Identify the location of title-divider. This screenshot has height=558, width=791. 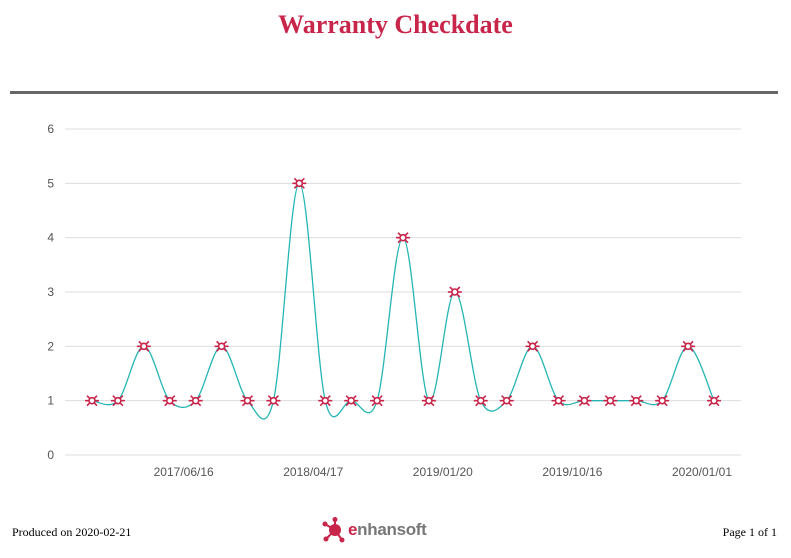
(394, 92).